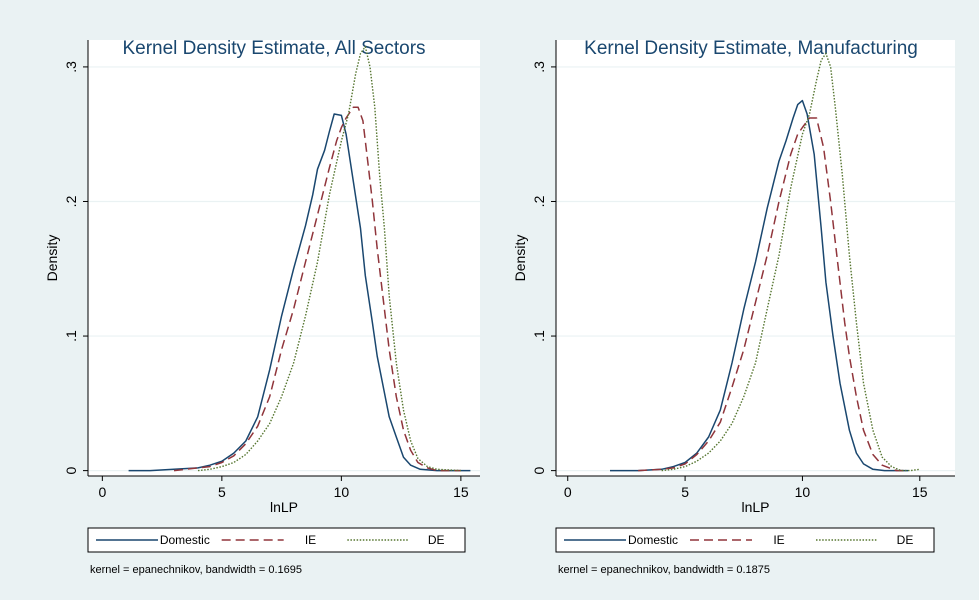 The width and height of the screenshot is (979, 600). What do you see at coordinates (273, 48) in the screenshot?
I see `chart-title: Kernel Density Estimate, All Sectors` at bounding box center [273, 48].